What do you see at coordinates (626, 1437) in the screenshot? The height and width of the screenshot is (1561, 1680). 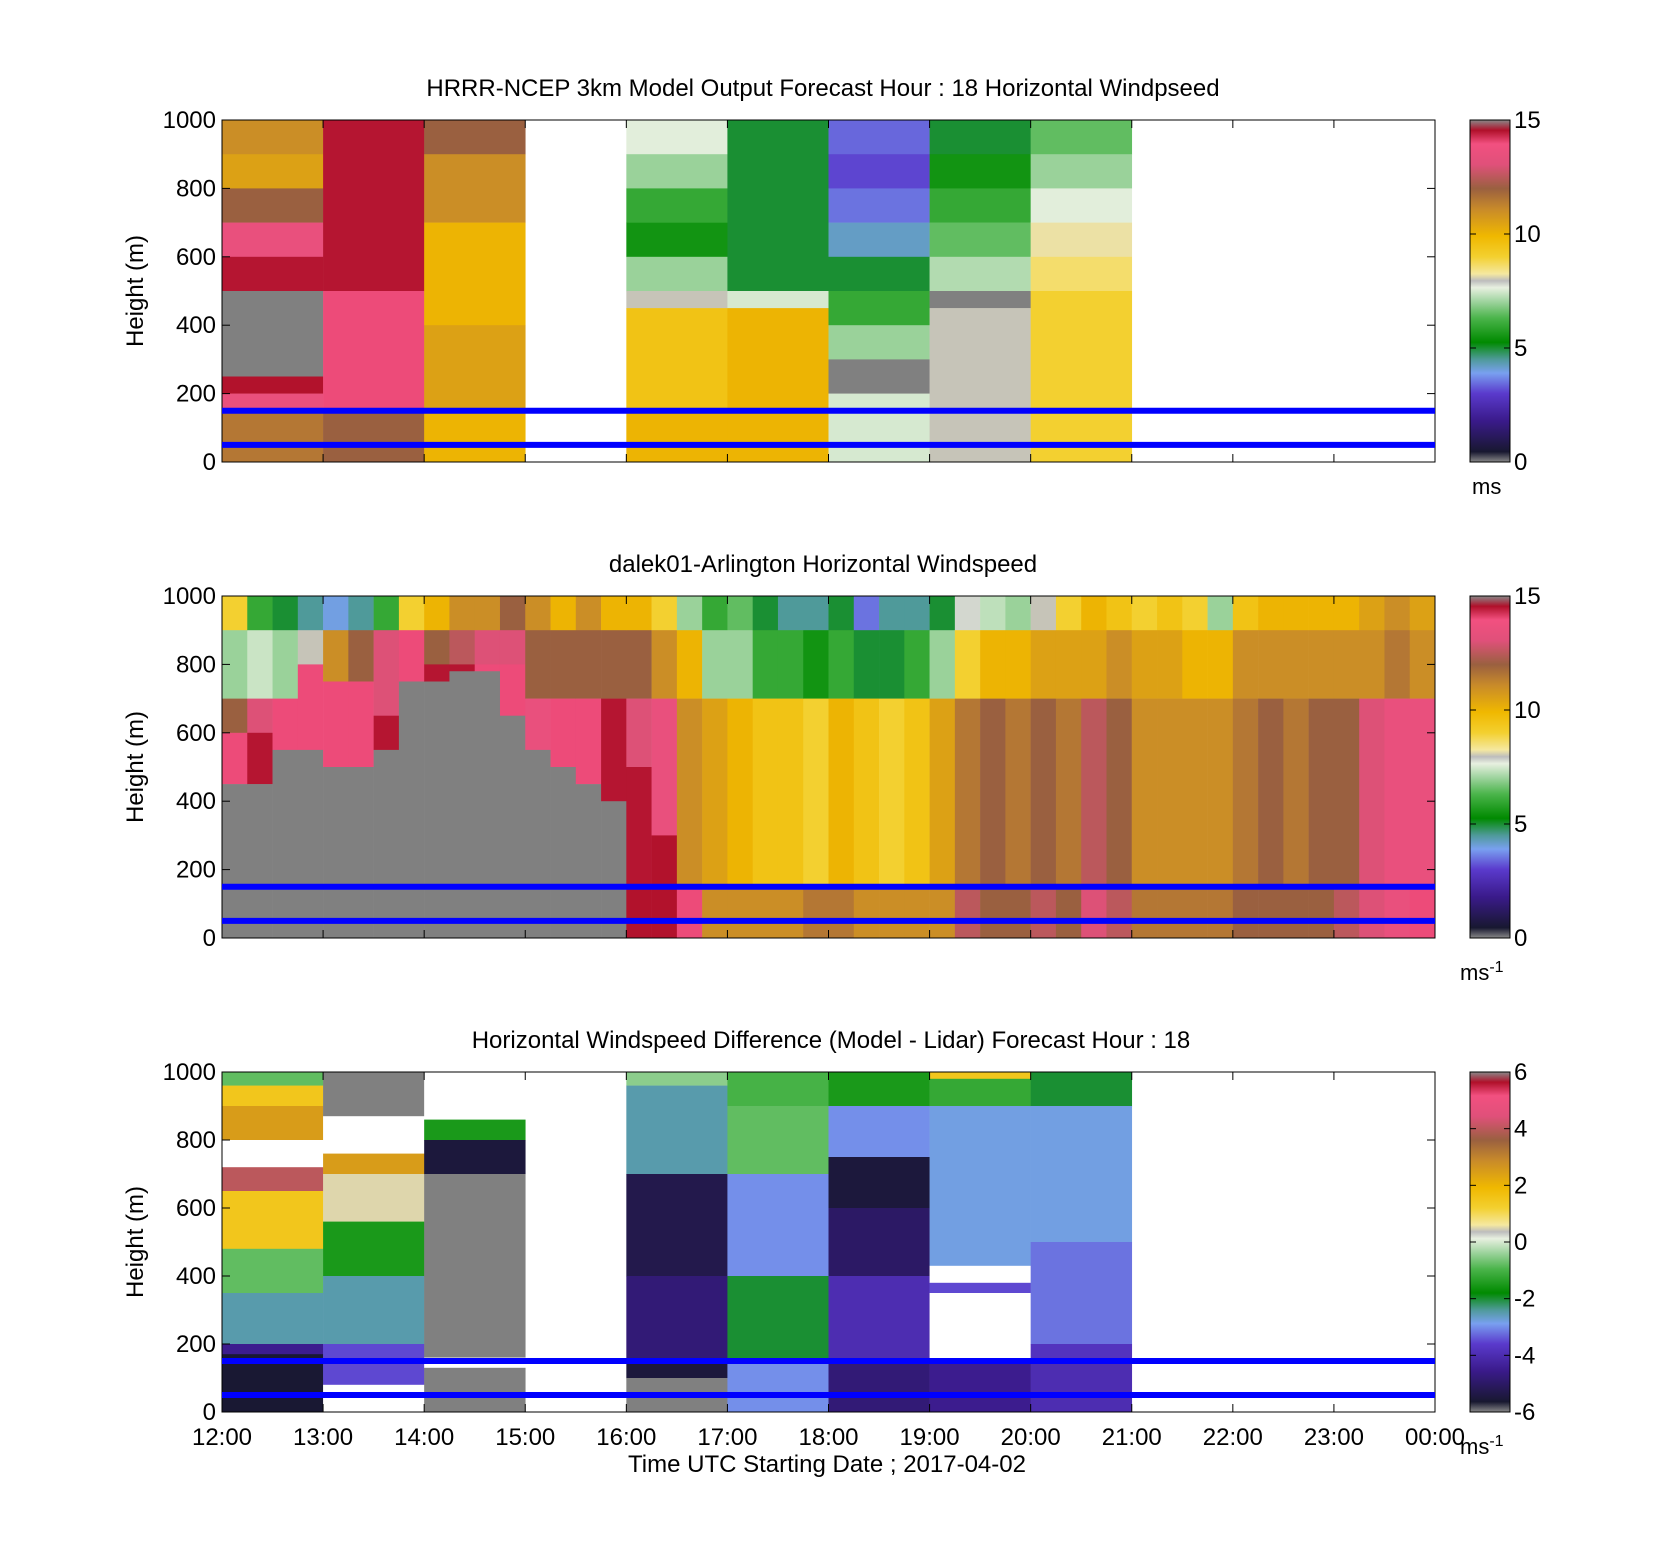 I see `x-tick-label: 16:00` at bounding box center [626, 1437].